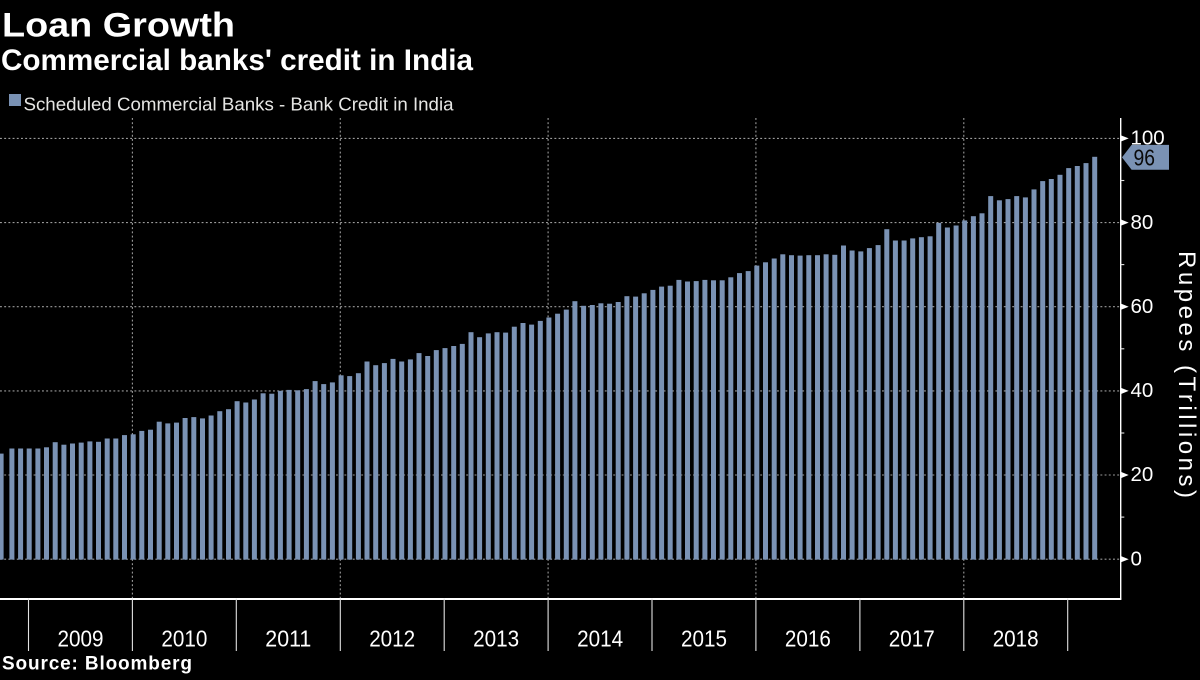 Image resolution: width=1200 pixels, height=680 pixels. I want to click on svg-text: 80, so click(1142, 222).